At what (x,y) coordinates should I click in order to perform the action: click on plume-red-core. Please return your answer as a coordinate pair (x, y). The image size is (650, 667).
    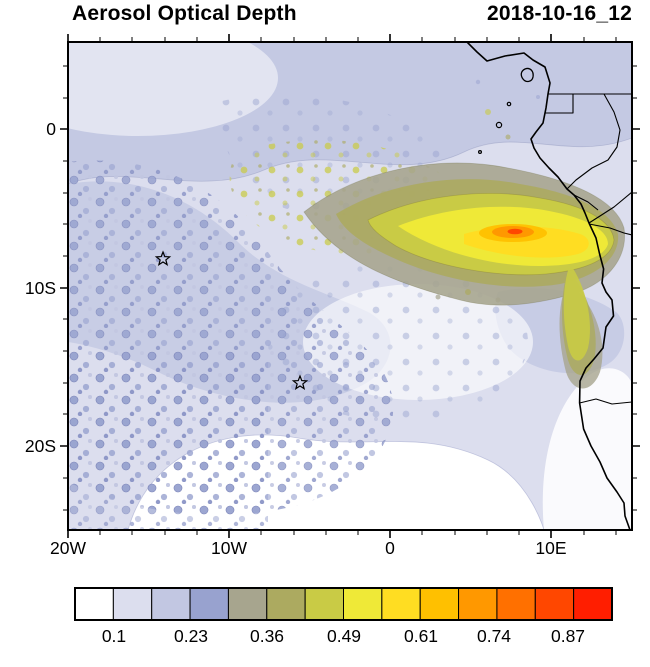
    Looking at the image, I should click on (515, 231).